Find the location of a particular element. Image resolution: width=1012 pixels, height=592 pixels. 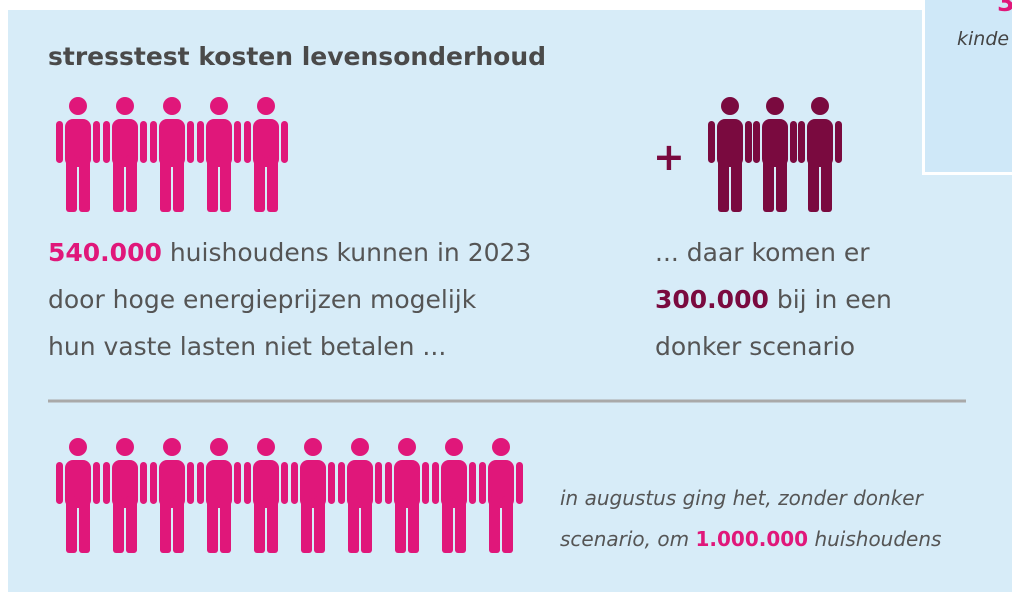

corner-number: 3 is located at coordinates (1004, 9).